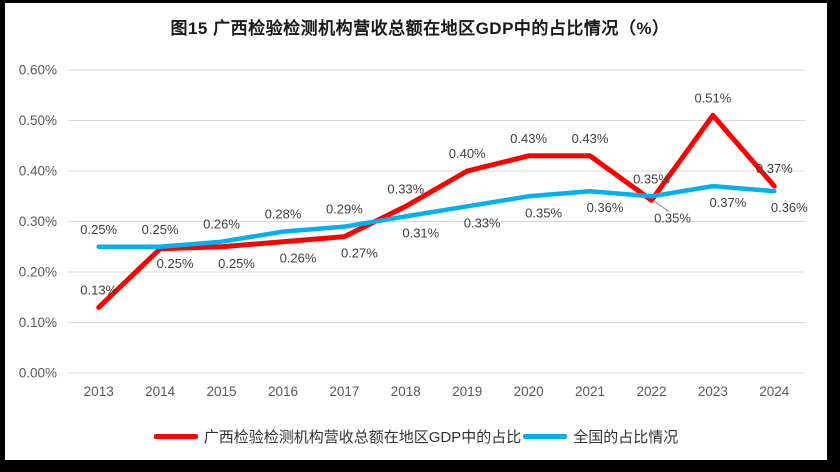 Image resolution: width=840 pixels, height=472 pixels. What do you see at coordinates (420, 28) in the screenshot?
I see `chart-title: 图15 广西检验检测机构营收总额在地区GDP中的占比情况（%）` at bounding box center [420, 28].